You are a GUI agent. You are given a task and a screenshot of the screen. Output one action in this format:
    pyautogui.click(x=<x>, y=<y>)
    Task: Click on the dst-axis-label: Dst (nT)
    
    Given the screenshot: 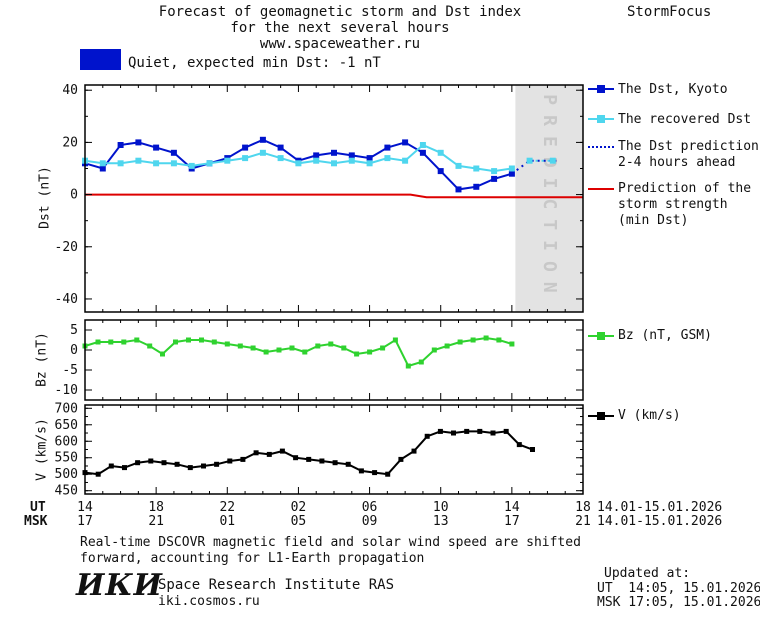 What is the action you would take?
    pyautogui.click(x=45, y=197)
    